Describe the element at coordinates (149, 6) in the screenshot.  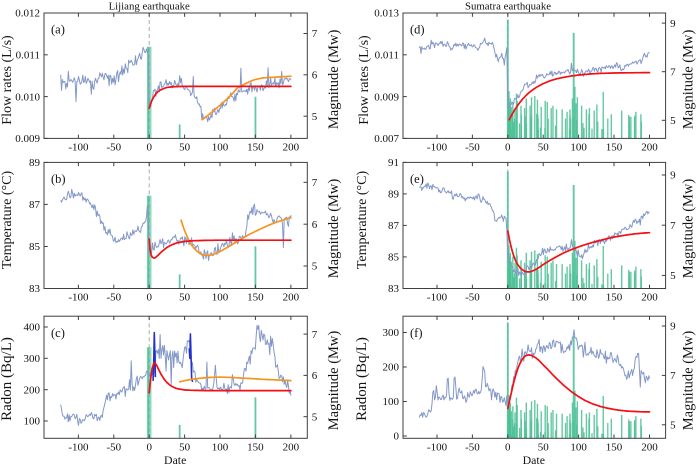
I see `svg-text: Lijiang earthquake` at that location.